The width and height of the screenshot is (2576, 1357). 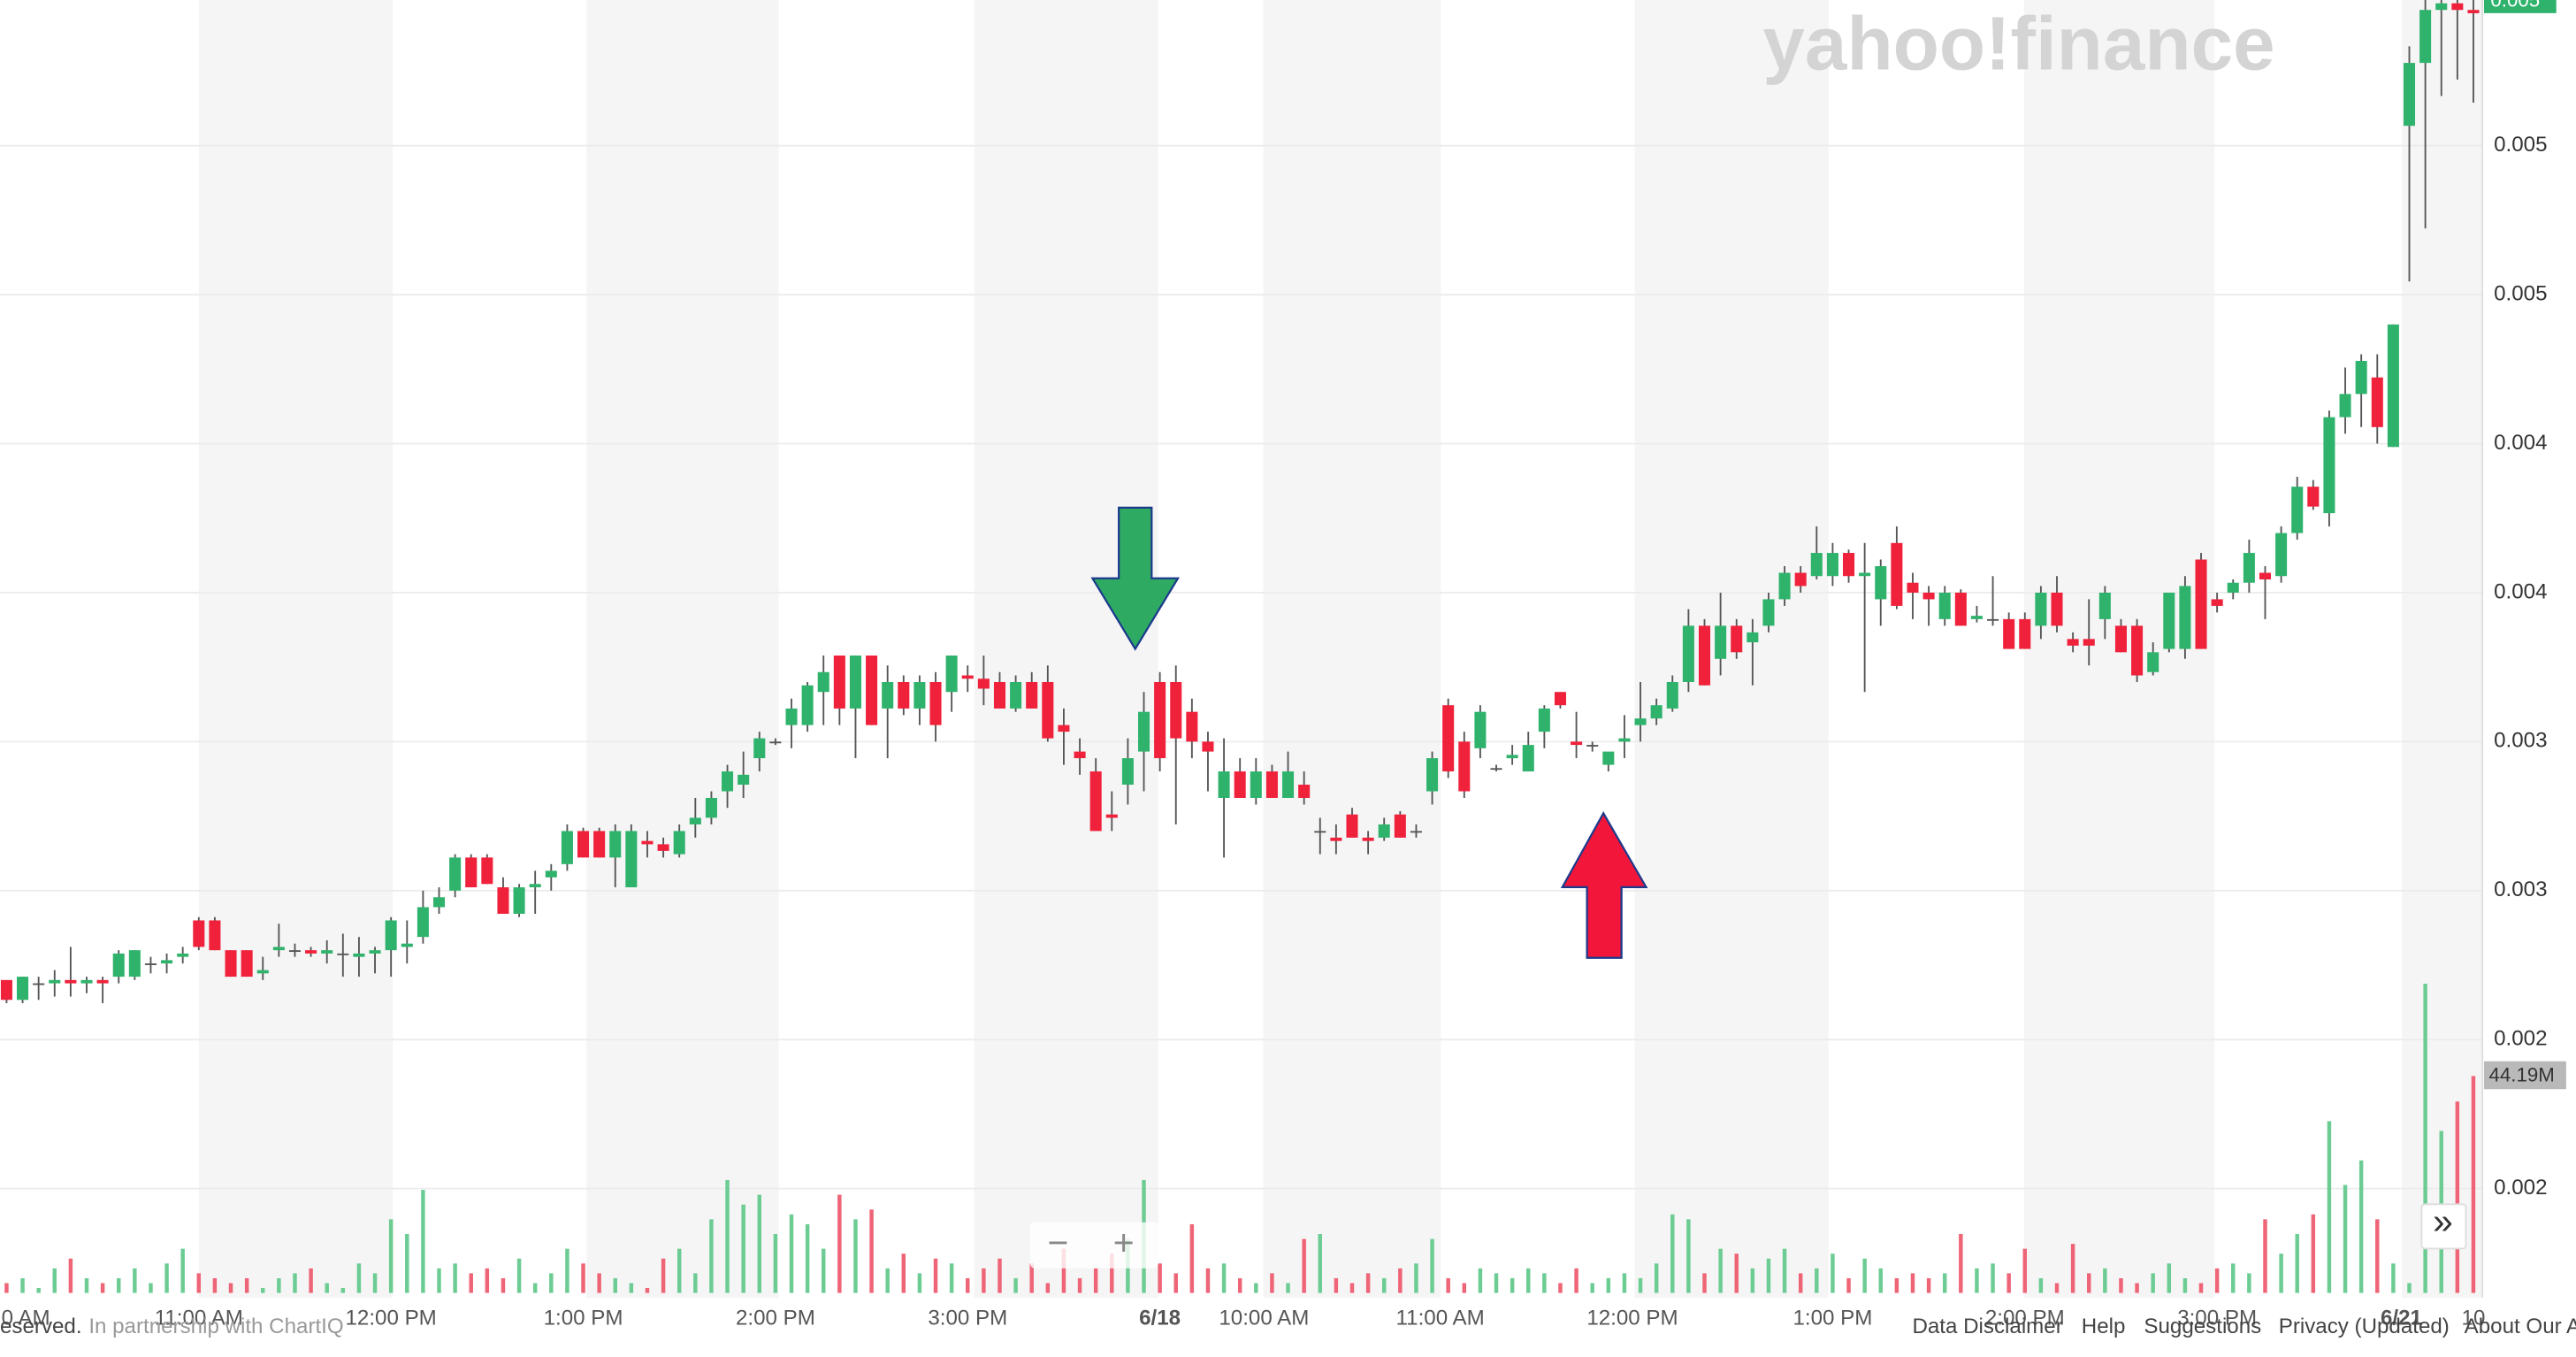 What do you see at coordinates (1264, 1318) in the screenshot?
I see `x-tick-label: 10:00 AM` at bounding box center [1264, 1318].